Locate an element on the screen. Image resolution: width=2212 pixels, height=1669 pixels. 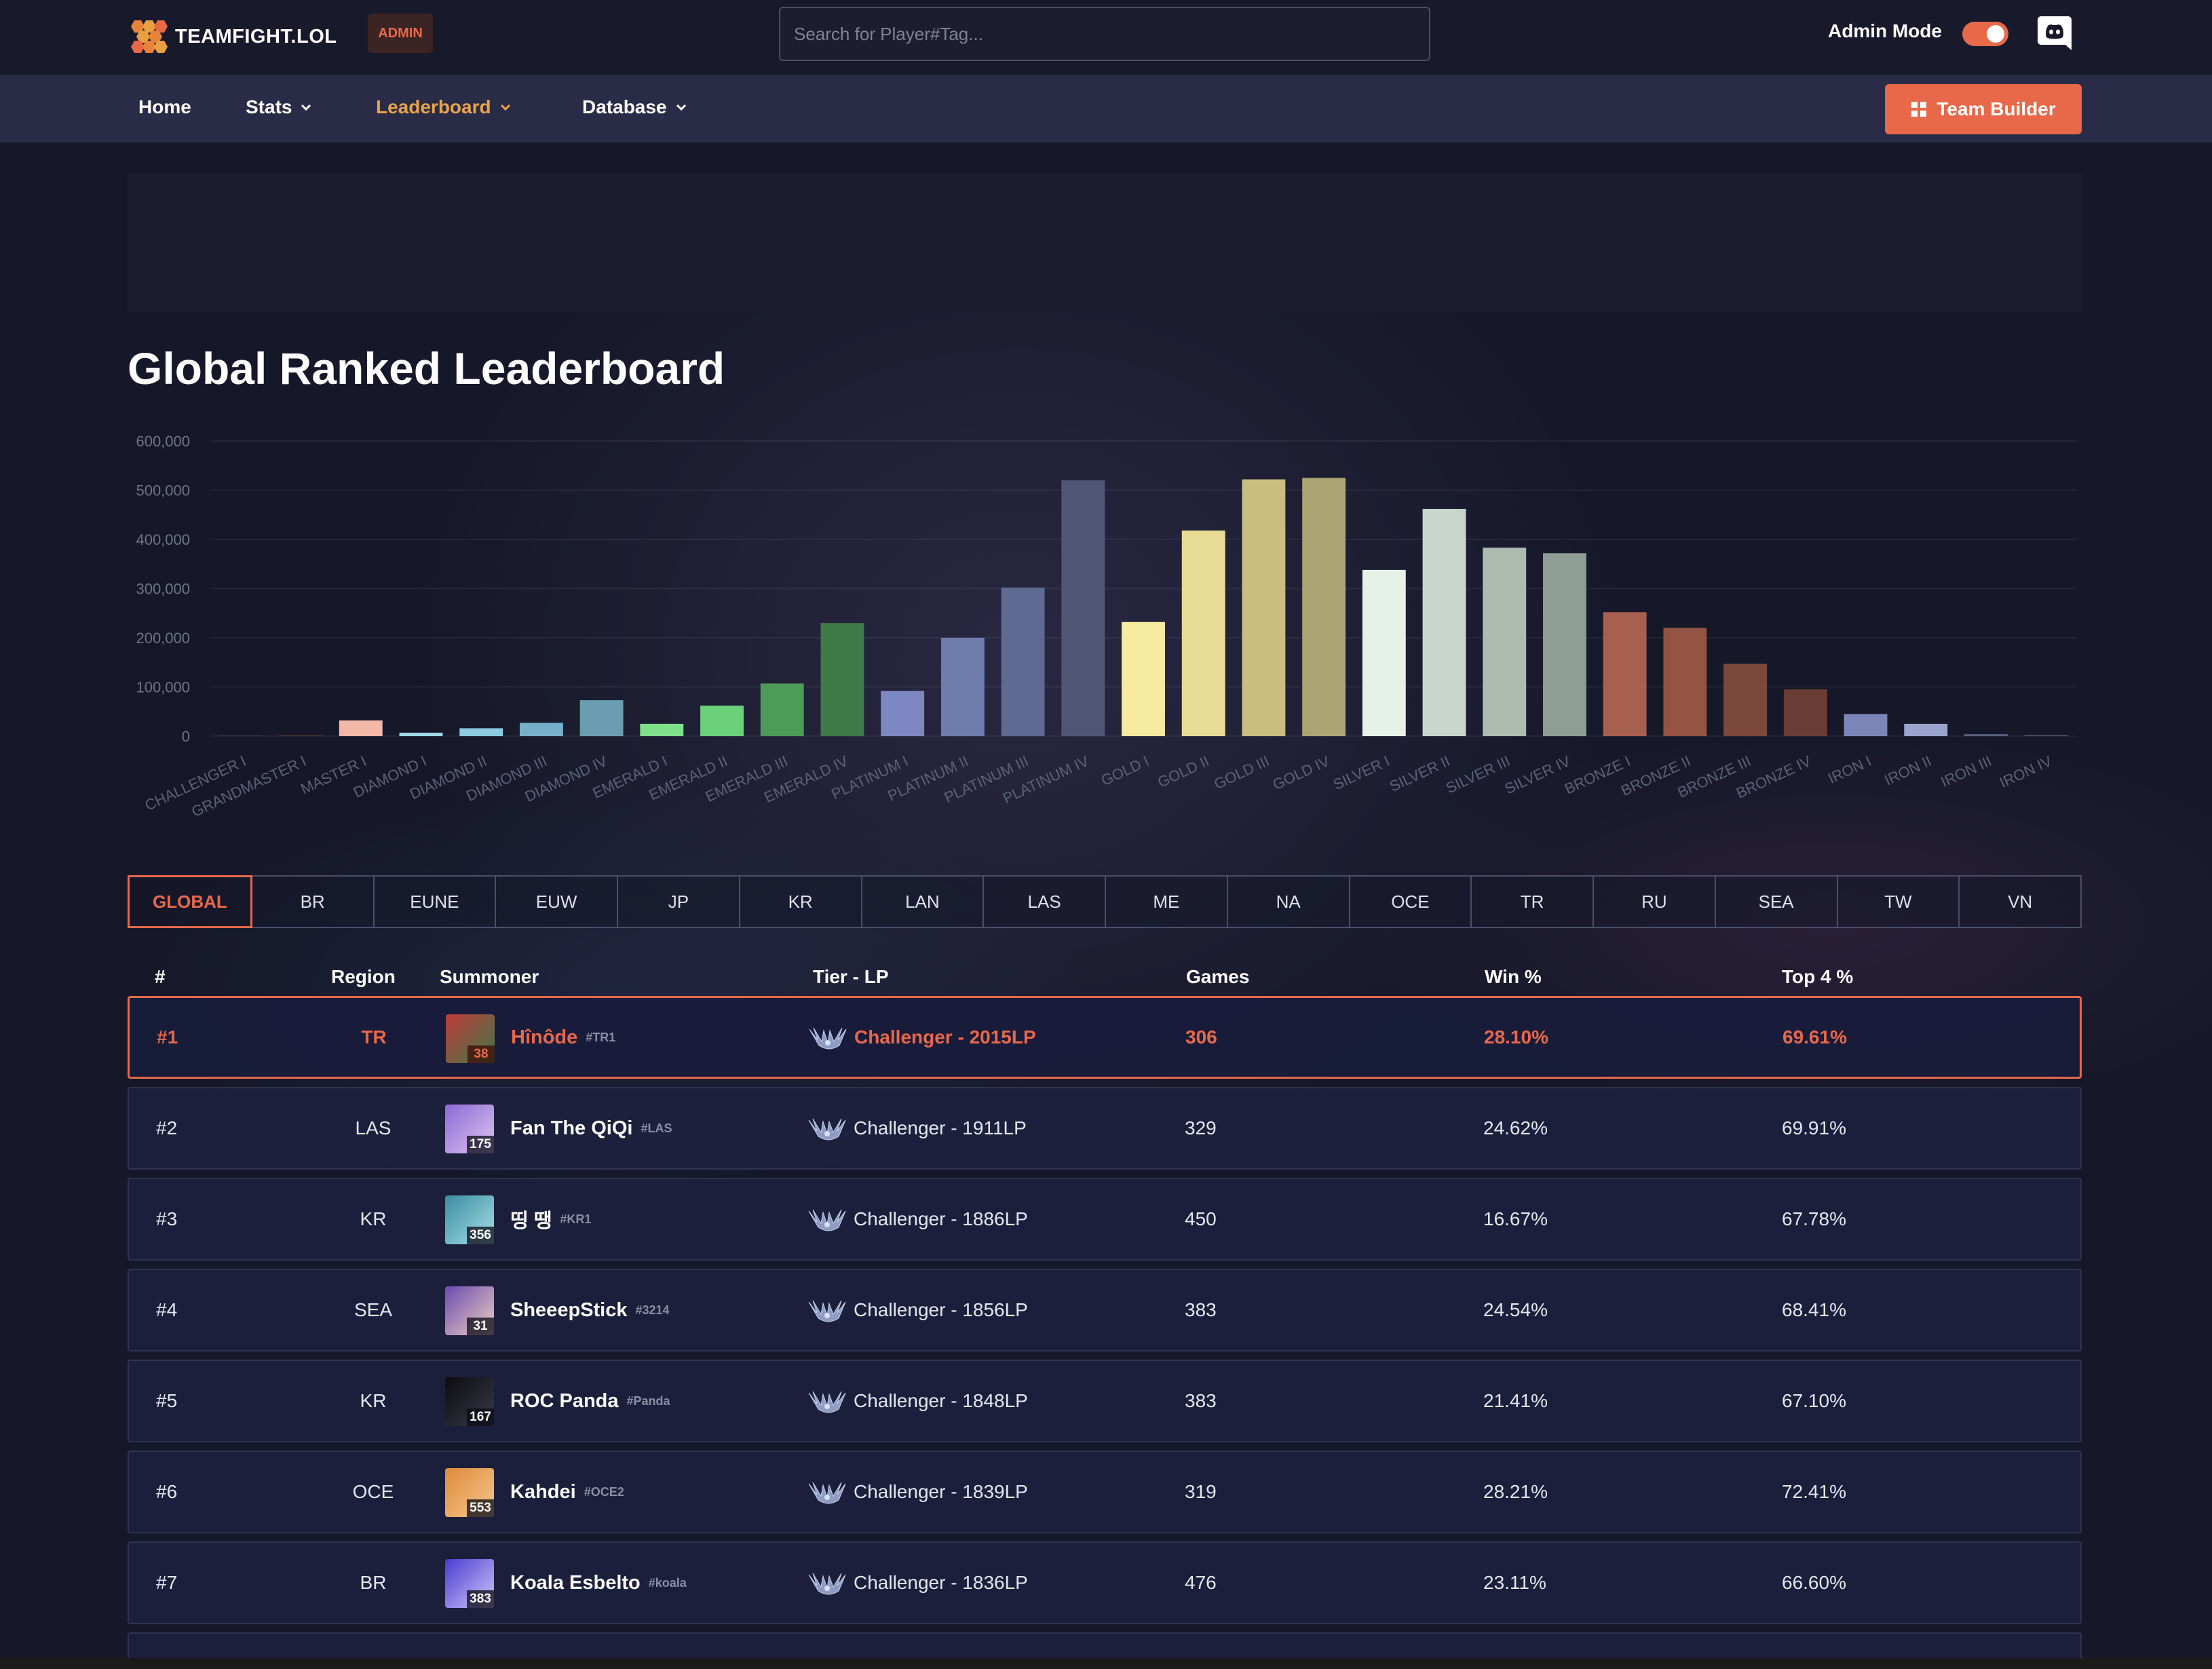
bar-gold-iii is located at coordinates (1264, 607).